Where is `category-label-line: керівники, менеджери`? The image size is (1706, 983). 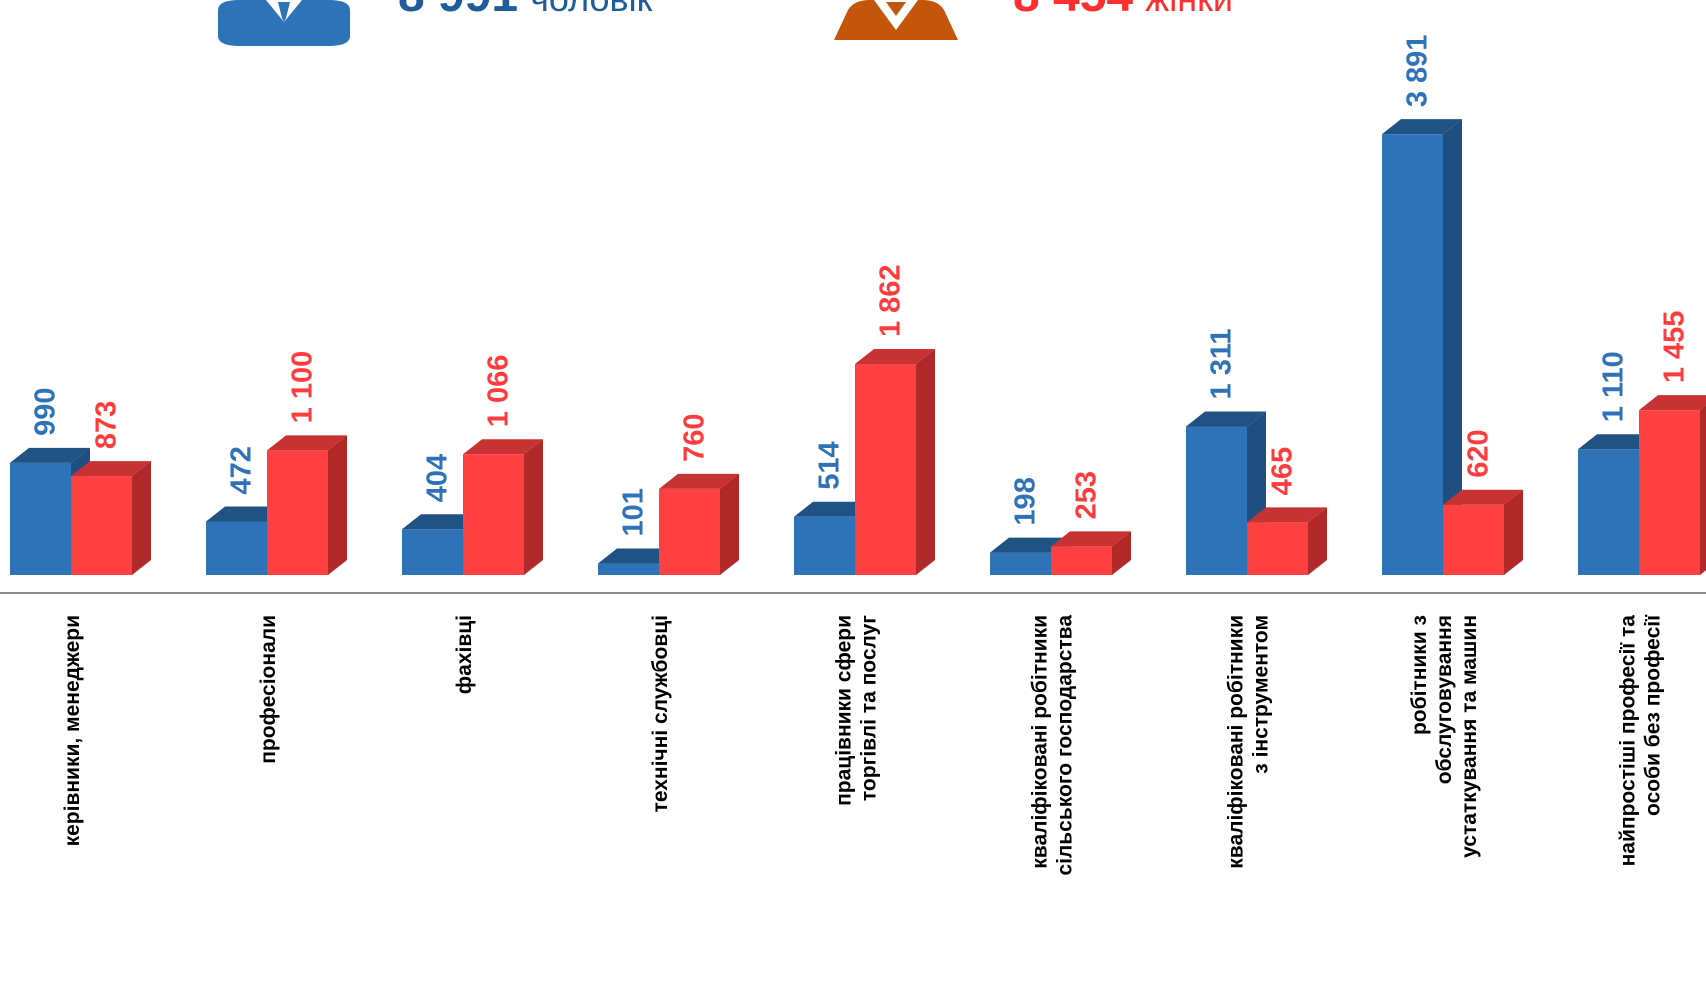
category-label-line: керівники, менеджери is located at coordinates (72, 730).